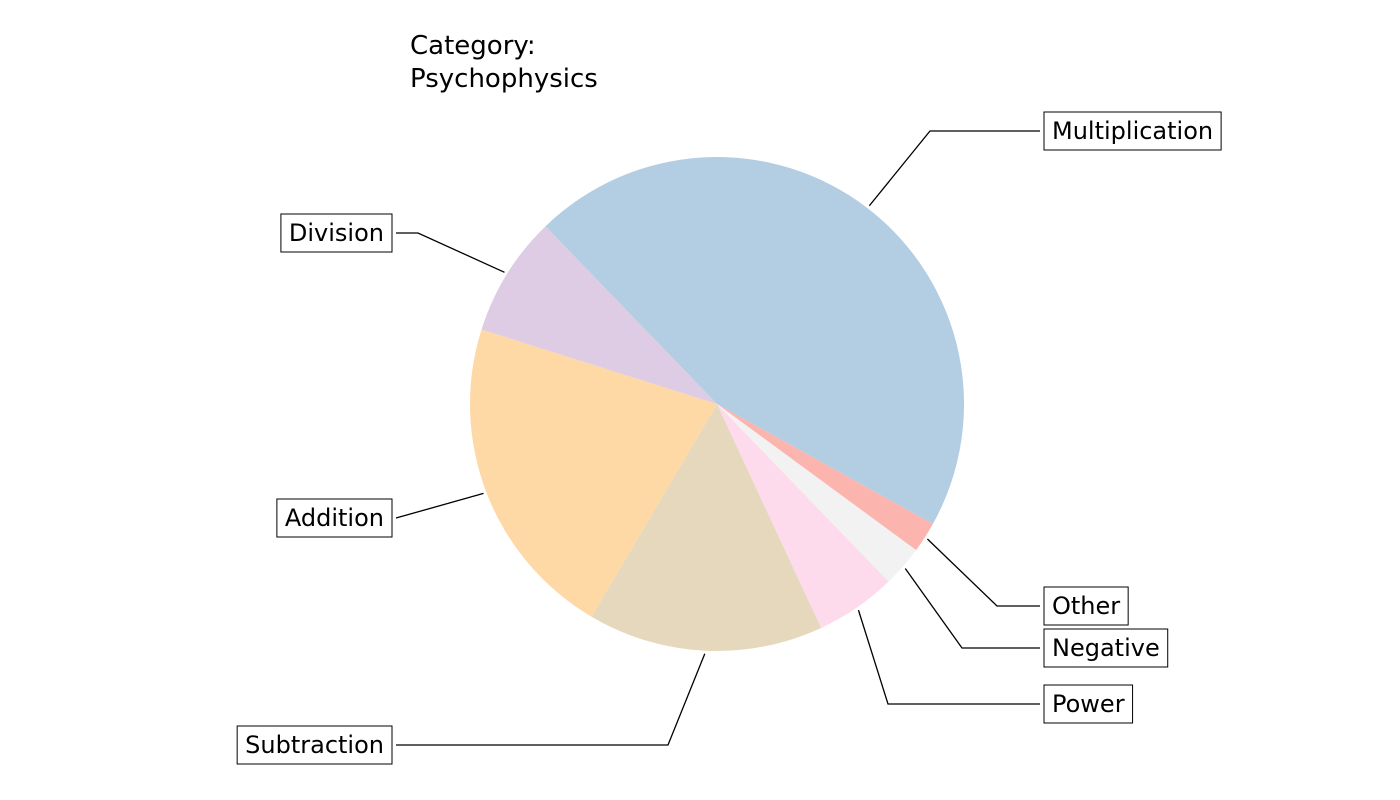  I want to click on slice-label-other: Other, so click(1086, 606).